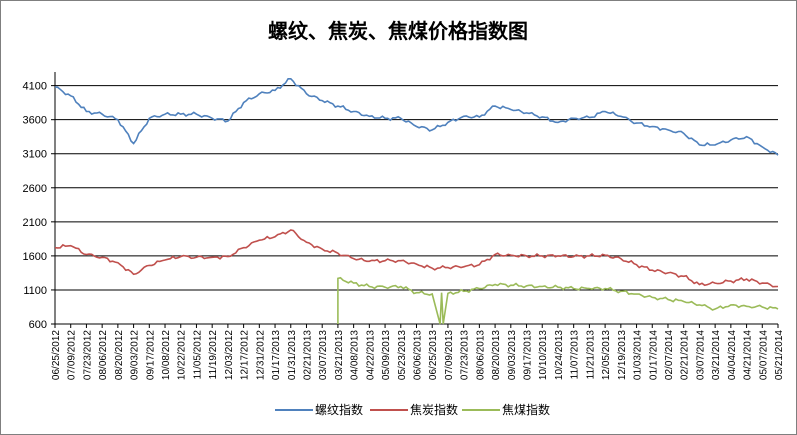 Image resolution: width=797 pixels, height=435 pixels. Describe the element at coordinates (543, 355) in the screenshot. I see `x-tick-label: 10/10/2013` at that location.